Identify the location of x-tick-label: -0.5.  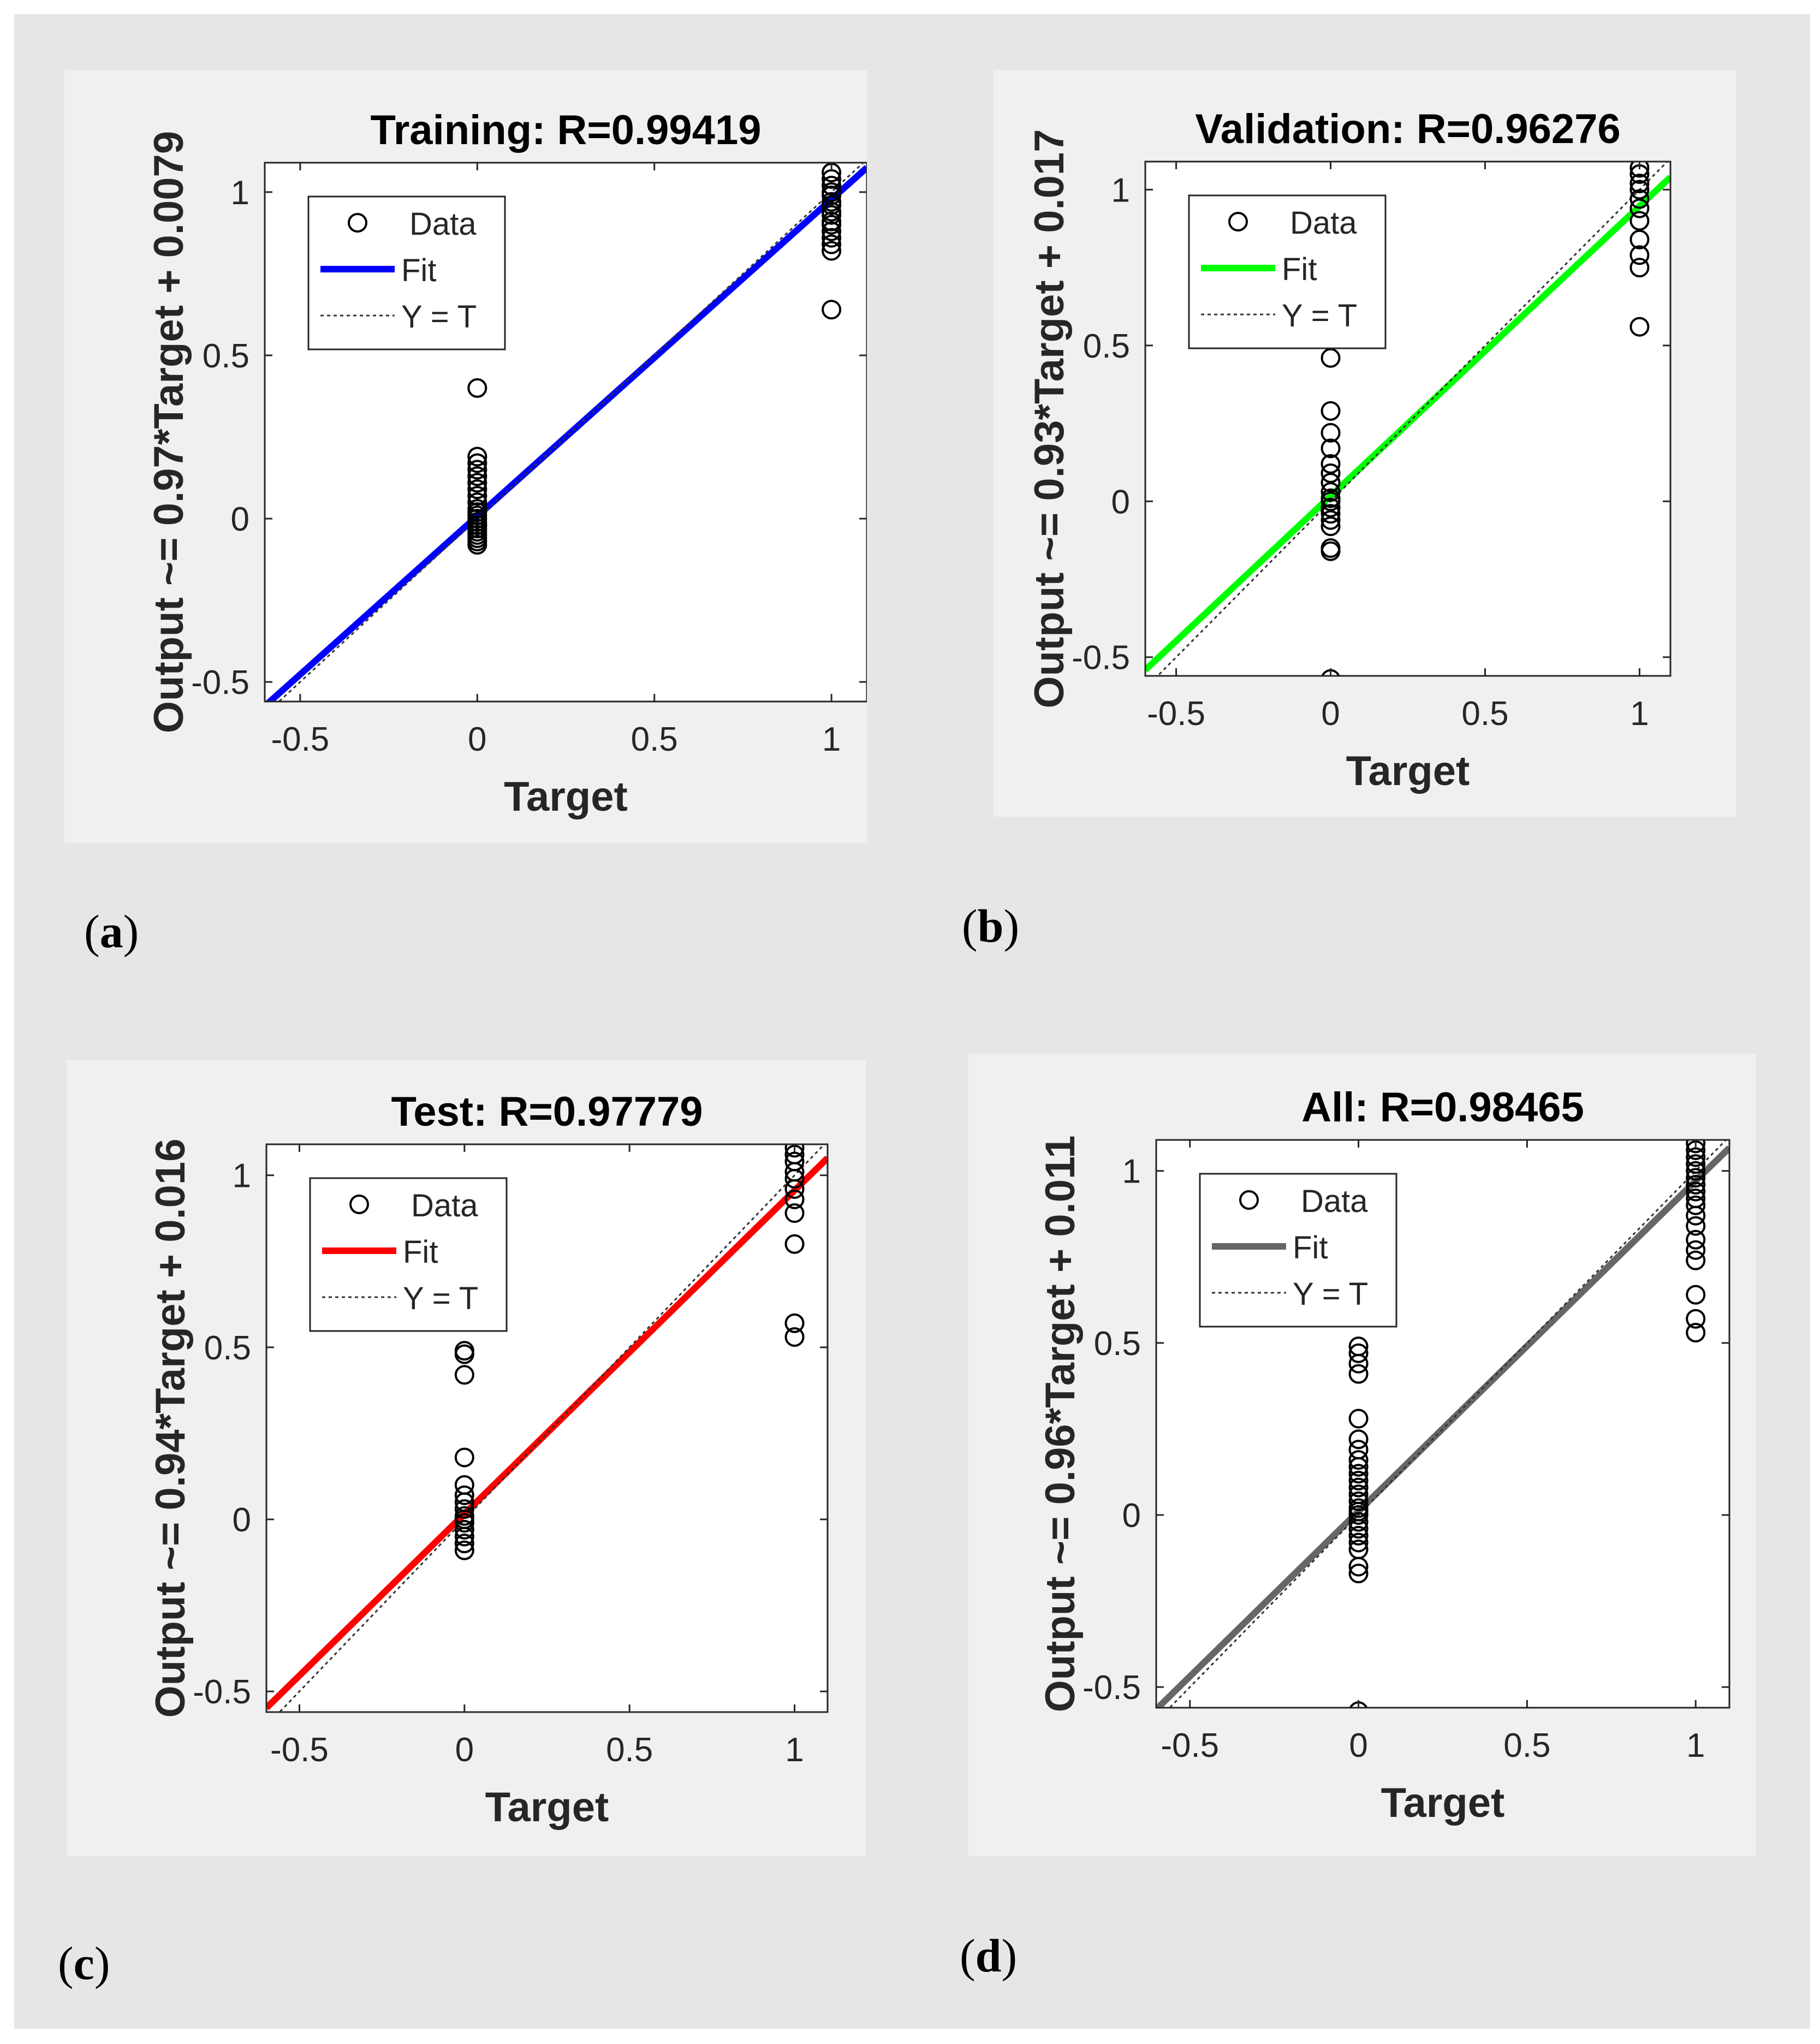
(1176, 714).